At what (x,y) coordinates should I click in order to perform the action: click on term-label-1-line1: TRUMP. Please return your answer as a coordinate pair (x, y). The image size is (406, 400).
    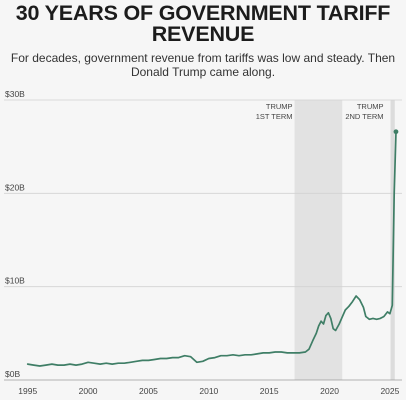
    Looking at the image, I should click on (279, 106).